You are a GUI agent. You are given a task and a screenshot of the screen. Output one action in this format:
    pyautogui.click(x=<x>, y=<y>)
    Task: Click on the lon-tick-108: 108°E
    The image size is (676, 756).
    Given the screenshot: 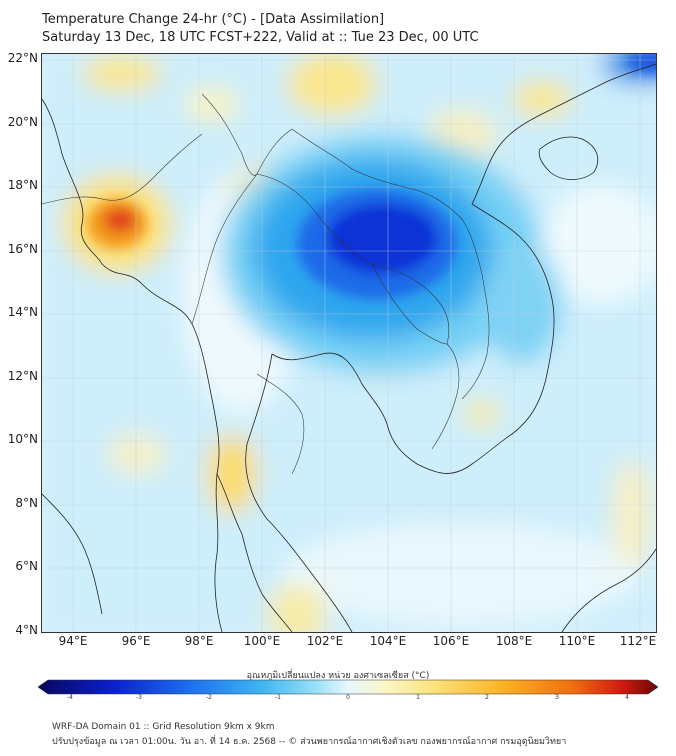 What is the action you would take?
    pyautogui.click(x=514, y=641)
    